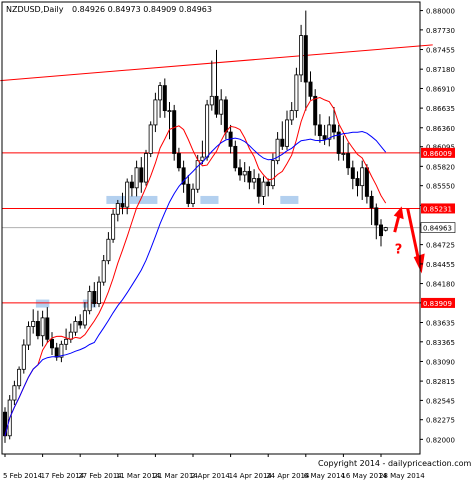 The width and height of the screenshot is (474, 485). I want to click on ohlc-label: 0.84926 0.84973 0.84909 0.84963, so click(142, 9).